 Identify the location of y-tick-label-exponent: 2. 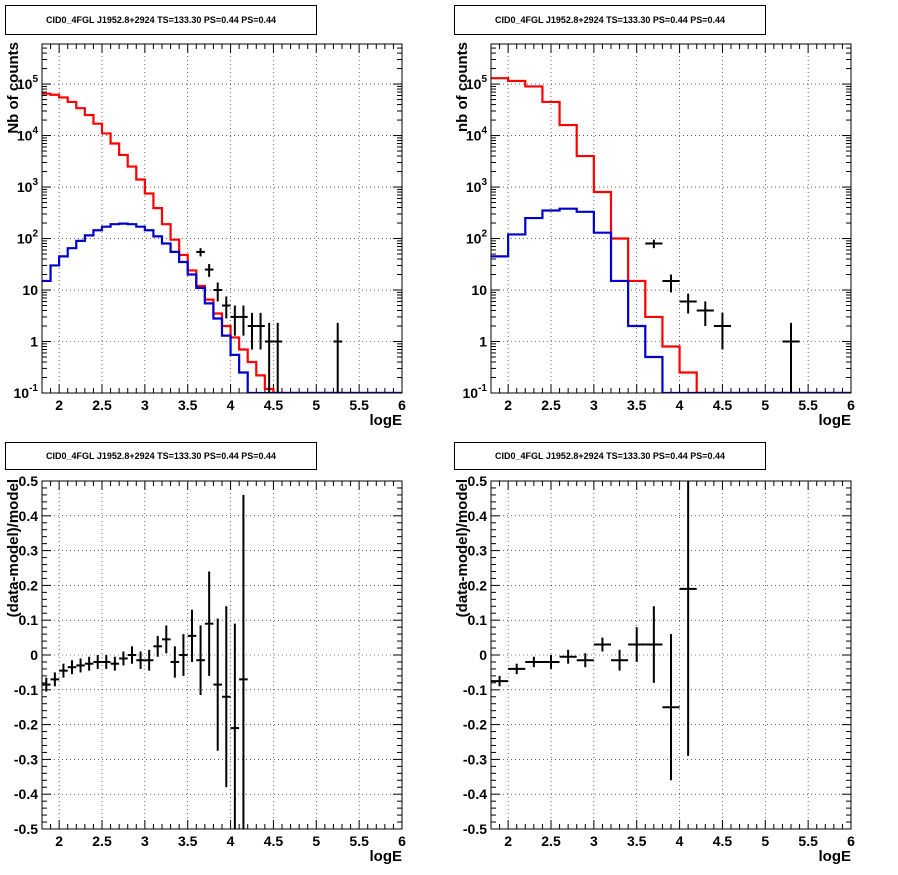
(484, 234).